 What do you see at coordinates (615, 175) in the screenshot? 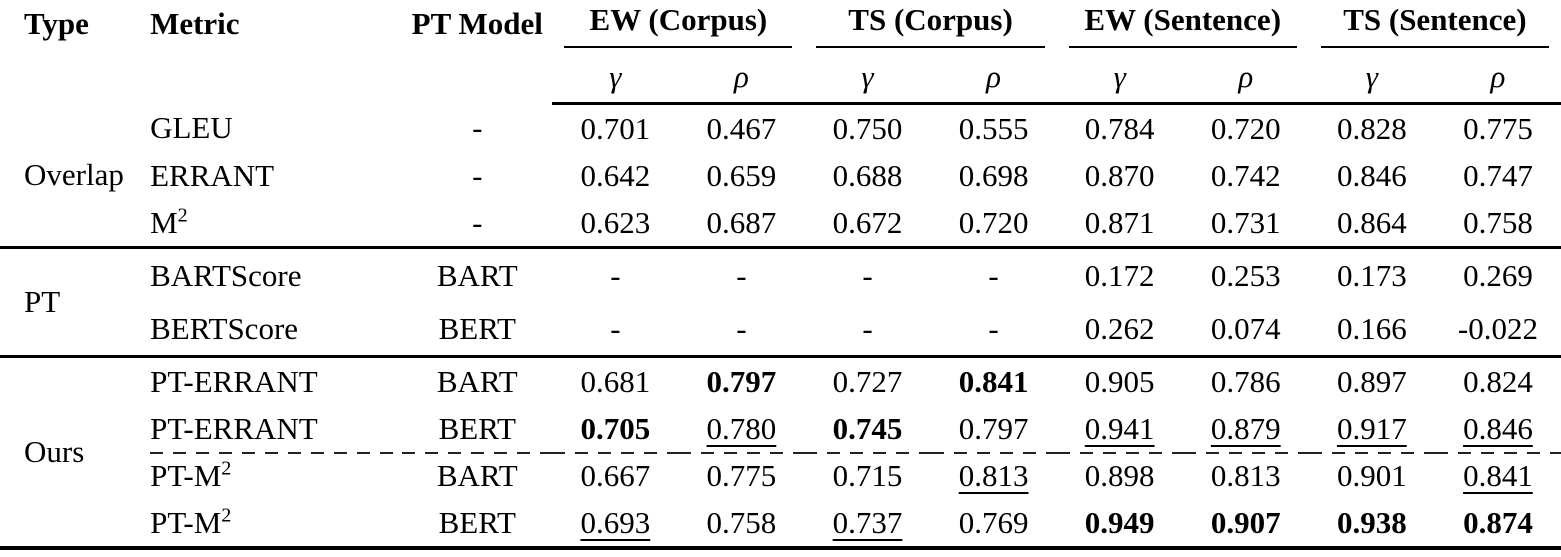
I see `value-cell: 0.642` at bounding box center [615, 175].